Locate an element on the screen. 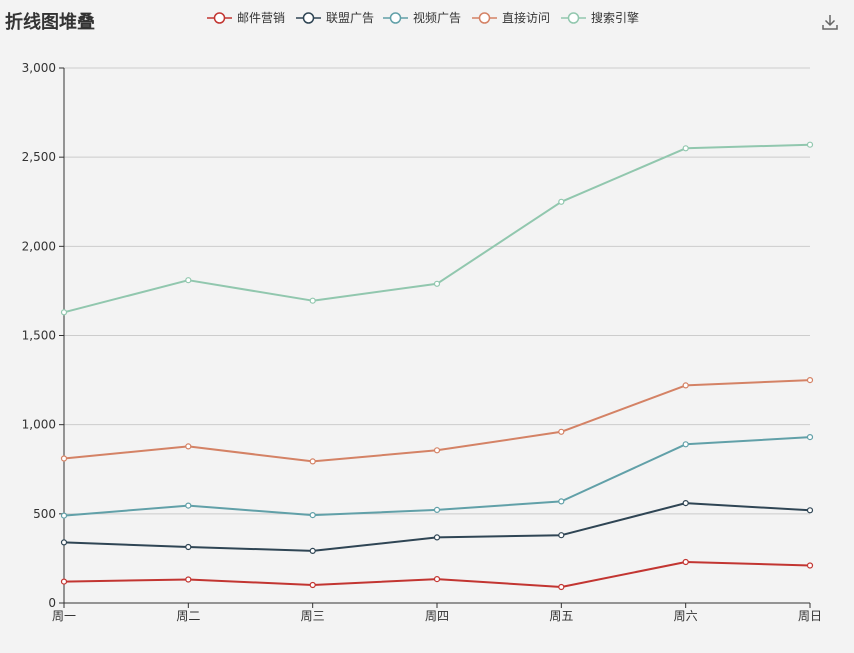 The width and height of the screenshot is (854, 653). series-视频广告 is located at coordinates (437, 476).